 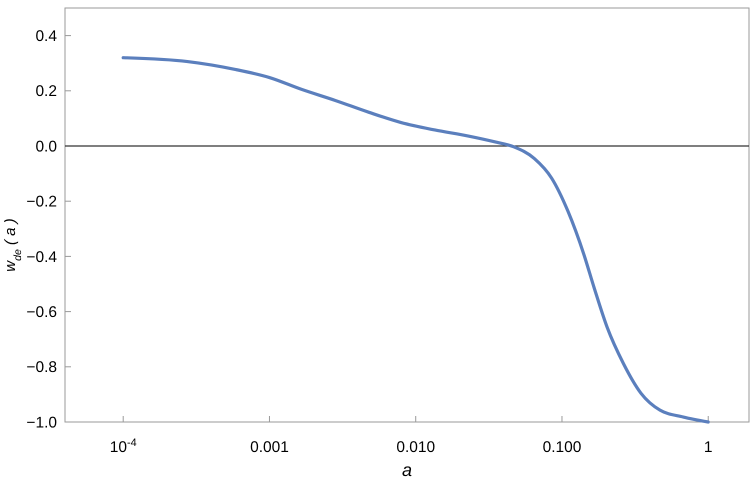 I want to click on x-tick-label: 0.100, so click(x=562, y=447).